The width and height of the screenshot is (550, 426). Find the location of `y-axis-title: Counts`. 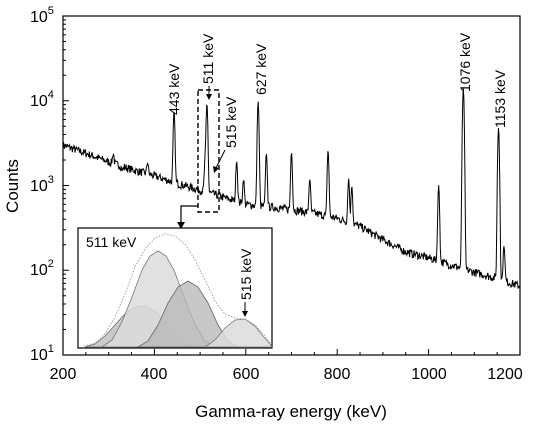

y-axis-title: Counts is located at coordinates (12, 186).